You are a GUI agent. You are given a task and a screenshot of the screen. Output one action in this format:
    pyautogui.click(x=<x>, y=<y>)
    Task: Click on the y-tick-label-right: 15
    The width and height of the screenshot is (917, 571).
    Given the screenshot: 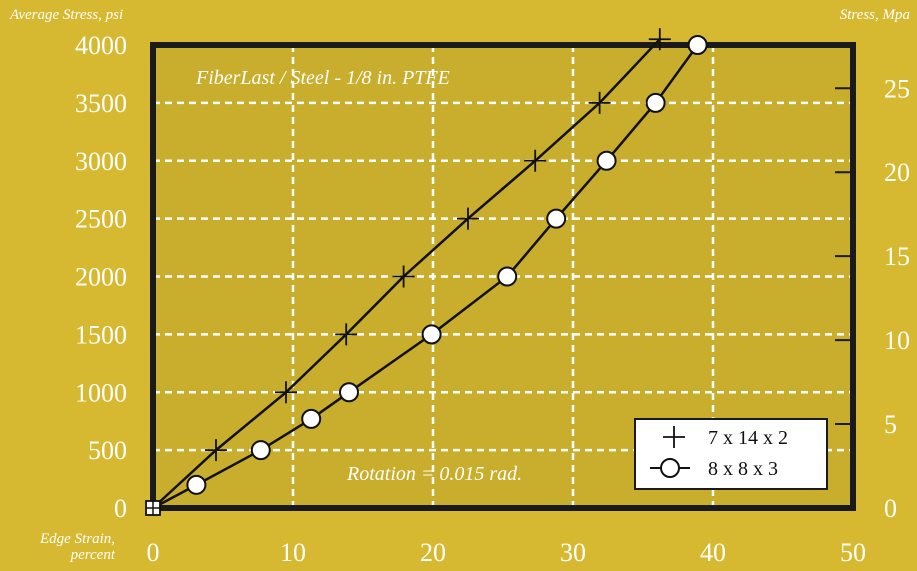 What is the action you would take?
    pyautogui.click(x=897, y=256)
    